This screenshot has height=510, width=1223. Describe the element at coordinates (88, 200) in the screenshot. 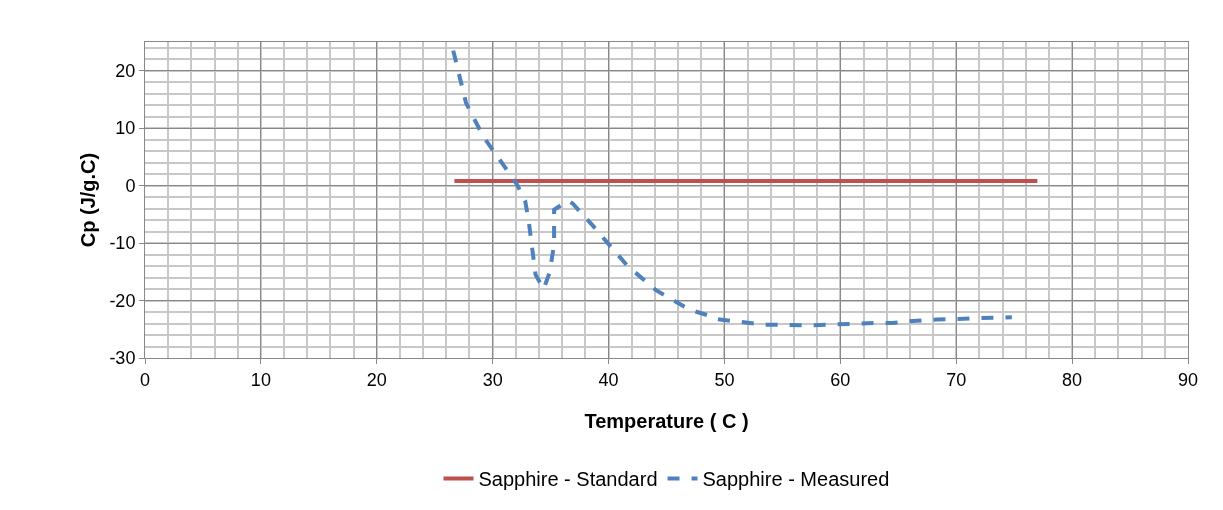

I see `y-axis-title: Cp (J/g.C)` at that location.